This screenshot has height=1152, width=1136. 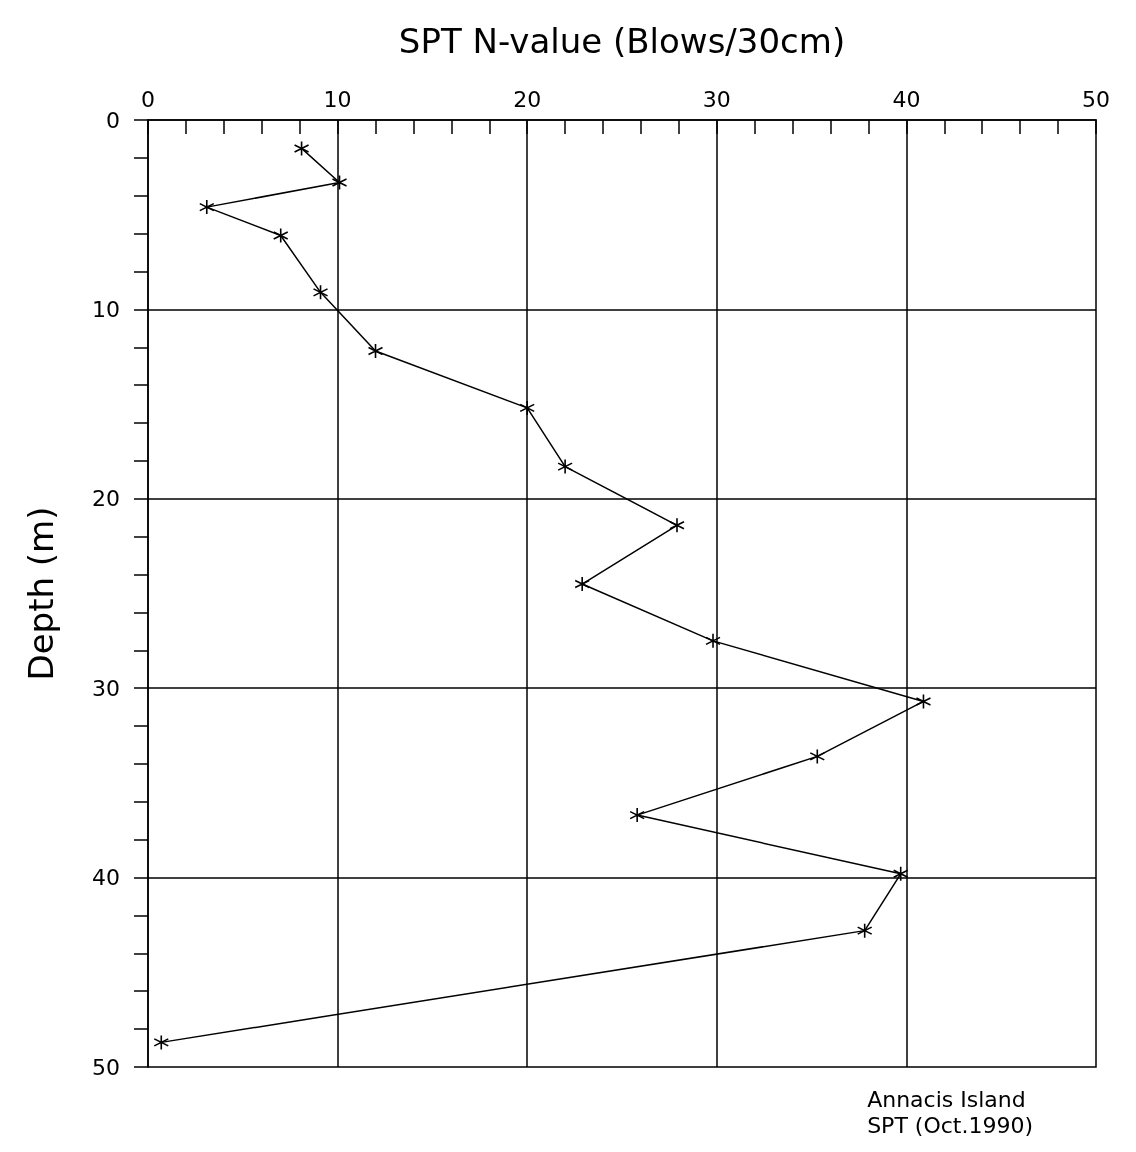 I want to click on x-tick-label: 20, so click(x=527, y=99).